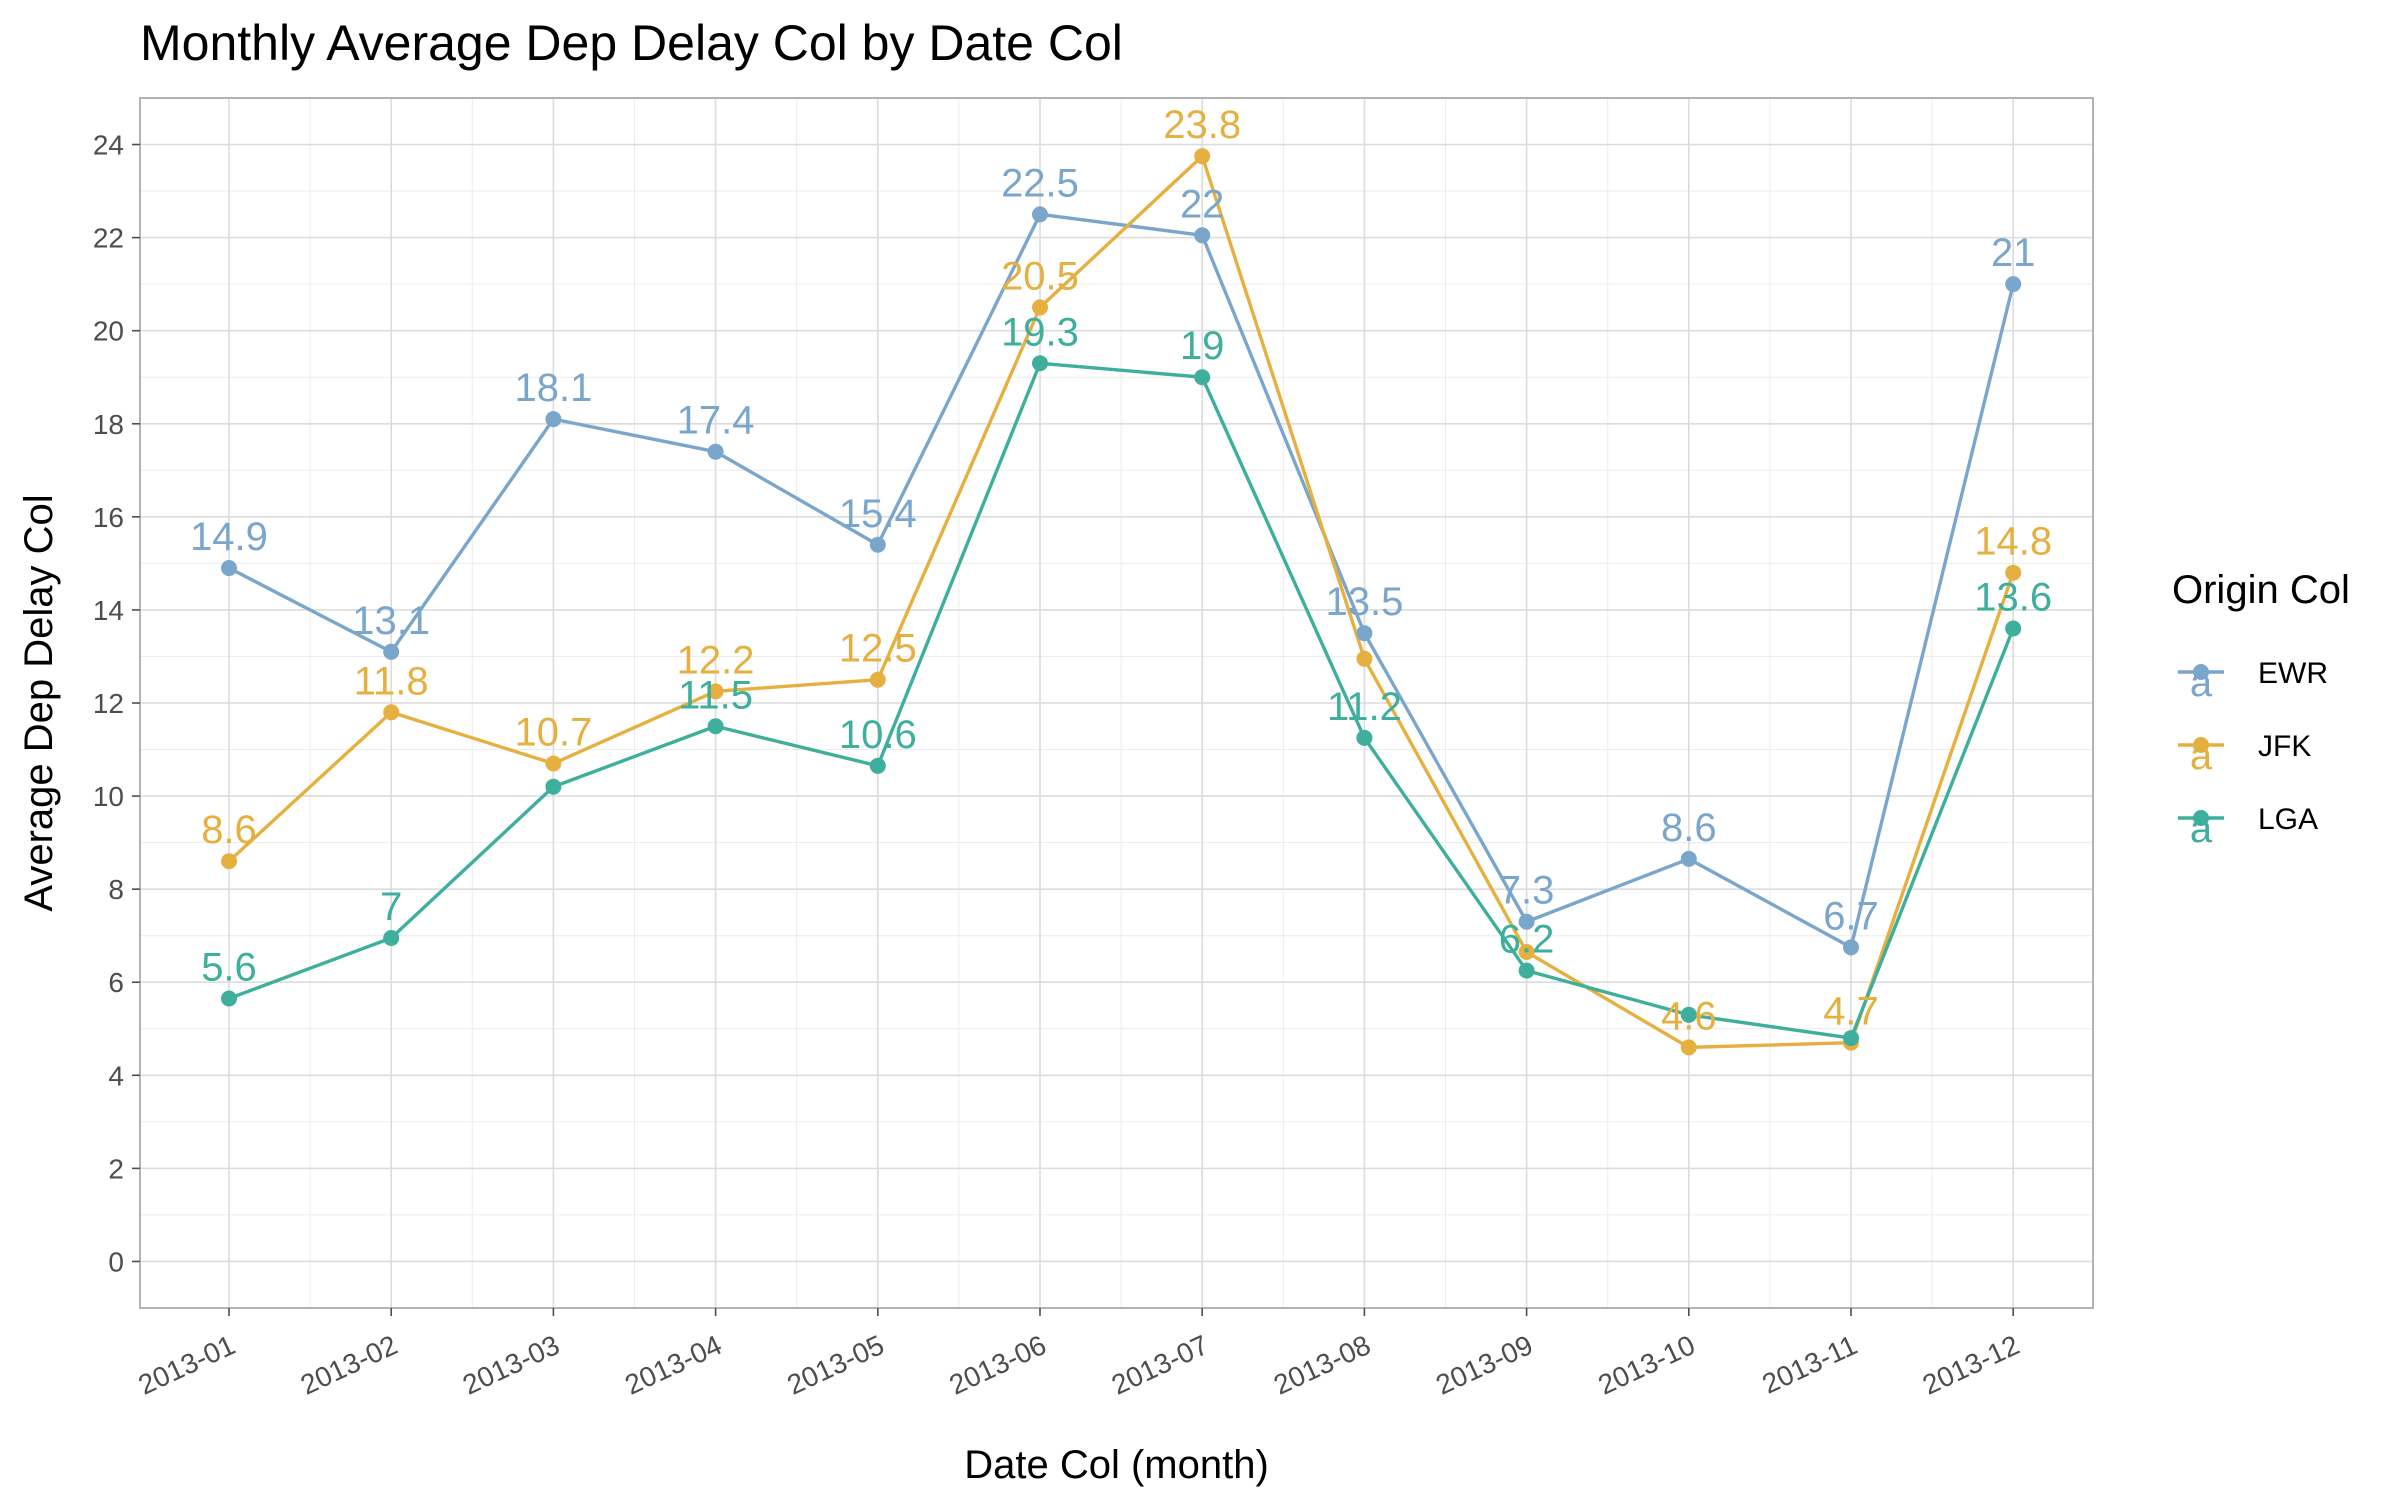 The width and height of the screenshot is (2400, 1500). I want to click on y-tick-label: 24, so click(108, 145).